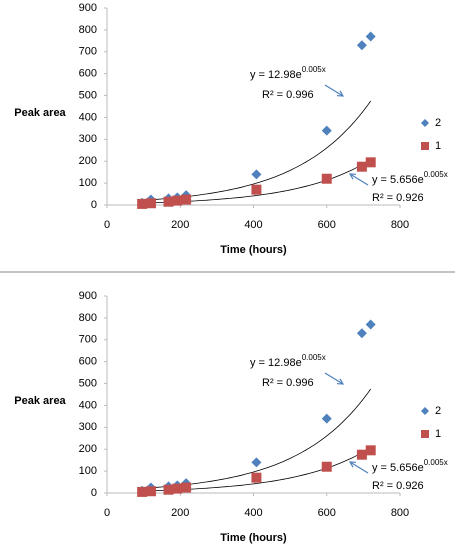 The image size is (455, 549). What do you see at coordinates (88, 318) in the screenshot?
I see `y-tick-label: 800` at bounding box center [88, 318].